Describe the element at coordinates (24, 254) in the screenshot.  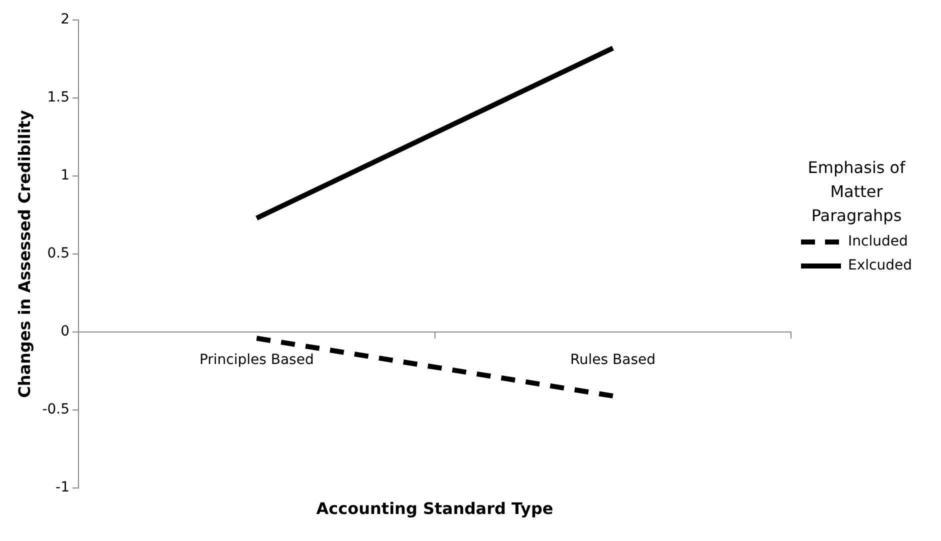
I see `y-axis-title: Changes in Assessed Credibility` at that location.